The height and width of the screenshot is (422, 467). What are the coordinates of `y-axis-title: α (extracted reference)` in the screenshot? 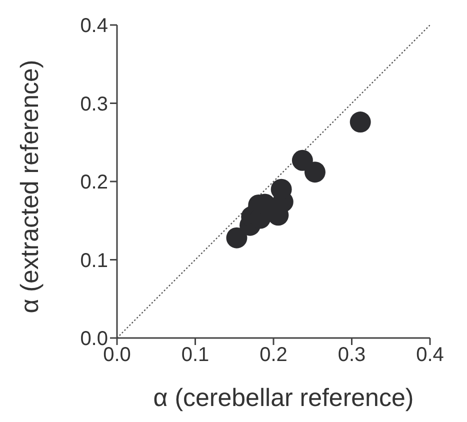 It's located at (30, 187).